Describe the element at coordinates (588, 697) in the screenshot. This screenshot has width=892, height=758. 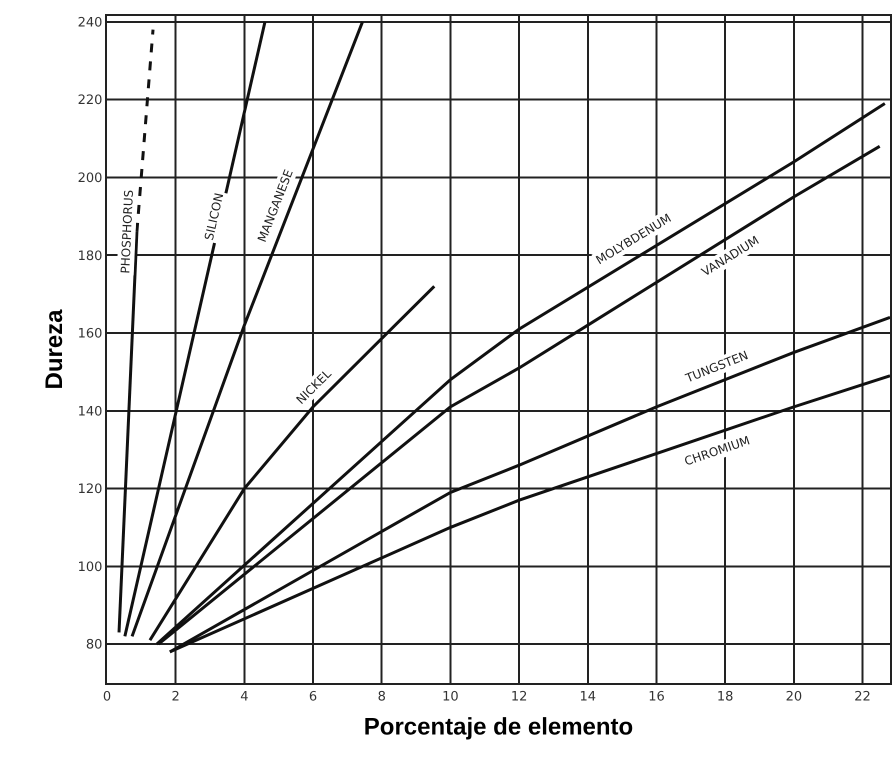
I see `x-tick-label: 14` at that location.